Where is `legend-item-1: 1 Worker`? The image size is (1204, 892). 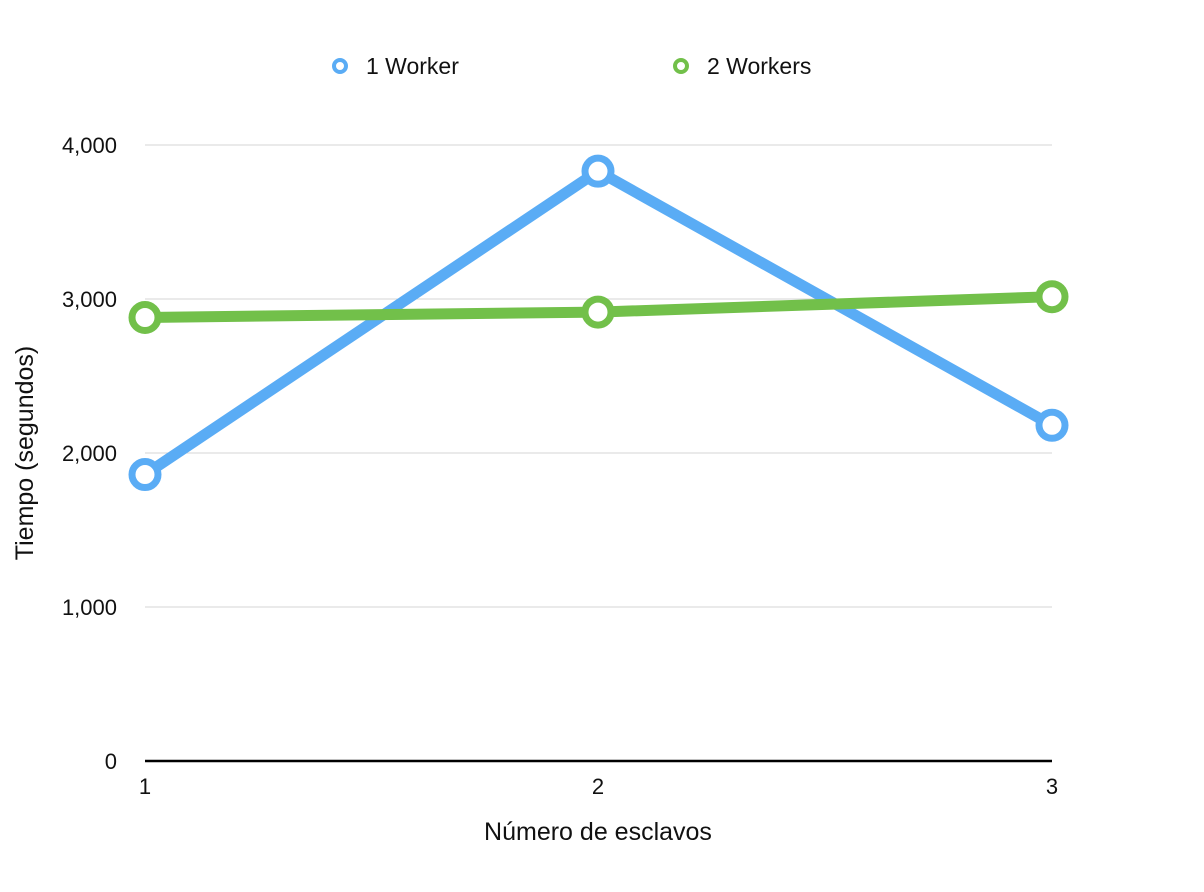 legend-item-1: 1 Worker is located at coordinates (395, 66).